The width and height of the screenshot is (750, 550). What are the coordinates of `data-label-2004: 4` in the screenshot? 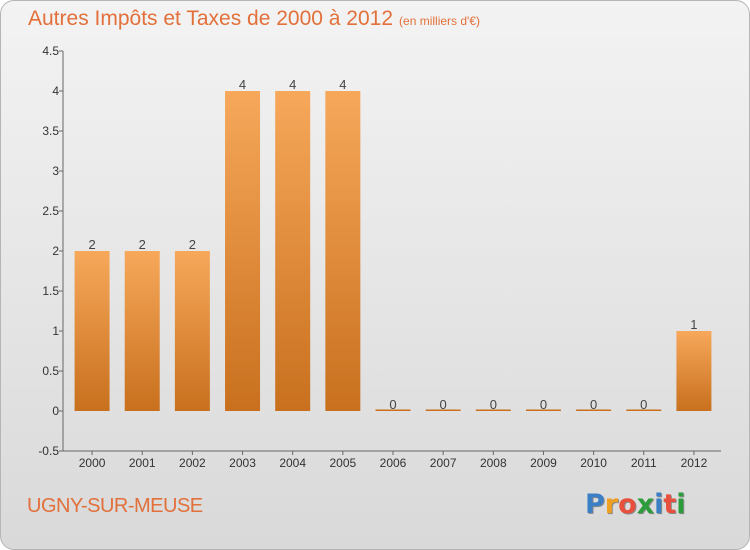 It's located at (292, 84).